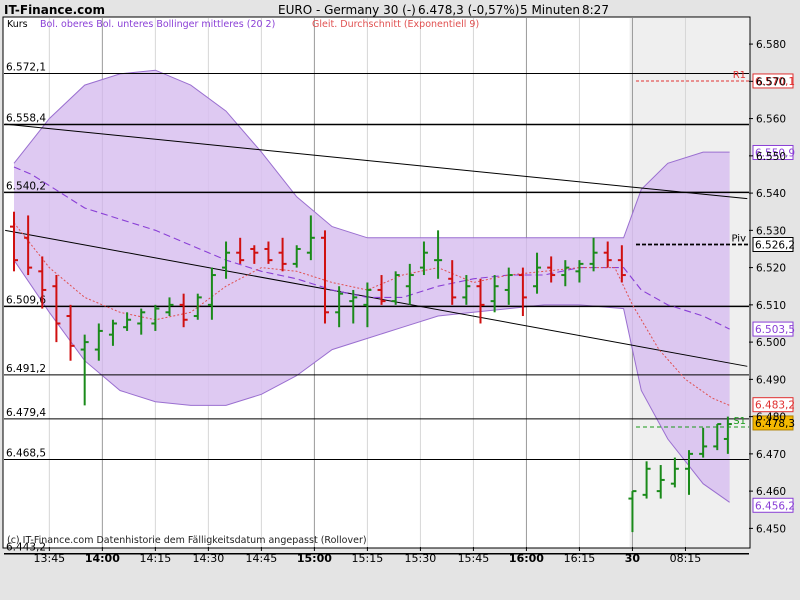 The height and width of the screenshot is (600, 800). I want to click on price-tag-value: 6.478,3, so click(775, 424).